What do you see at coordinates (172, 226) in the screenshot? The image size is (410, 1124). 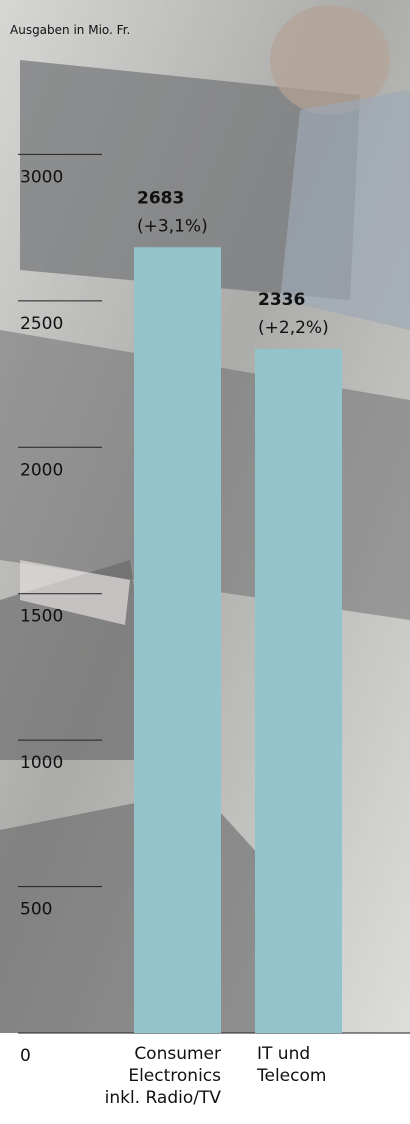 I see `change-label: (+3,1%)` at bounding box center [172, 226].